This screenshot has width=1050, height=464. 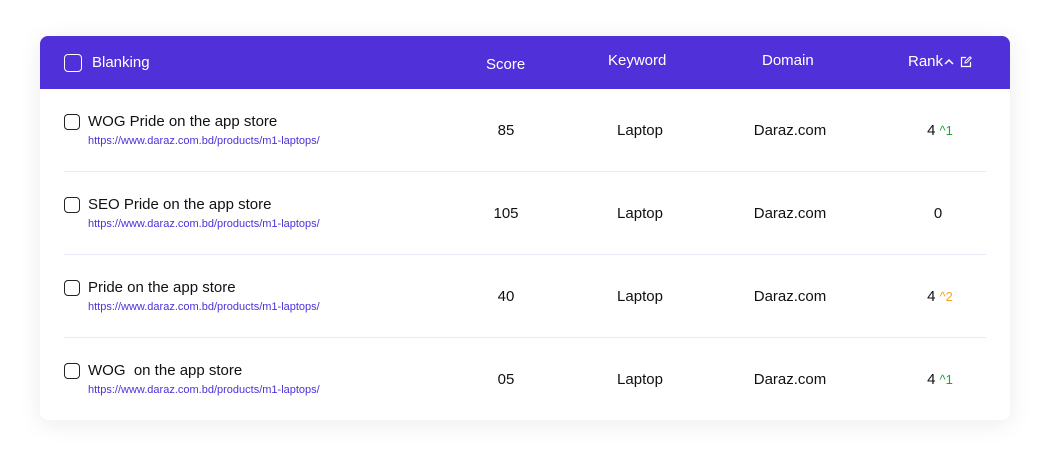 What do you see at coordinates (506, 130) in the screenshot?
I see `row-score: 85` at bounding box center [506, 130].